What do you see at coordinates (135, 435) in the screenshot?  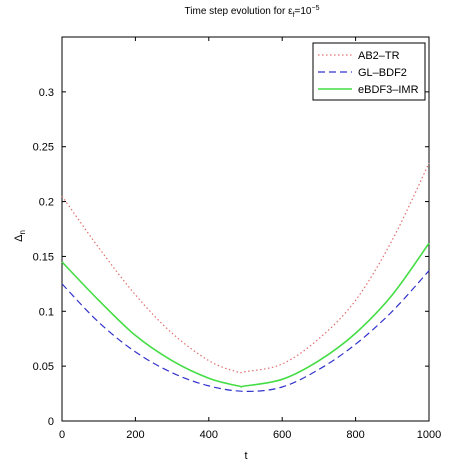 I see `x-tick-label: 200` at bounding box center [135, 435].